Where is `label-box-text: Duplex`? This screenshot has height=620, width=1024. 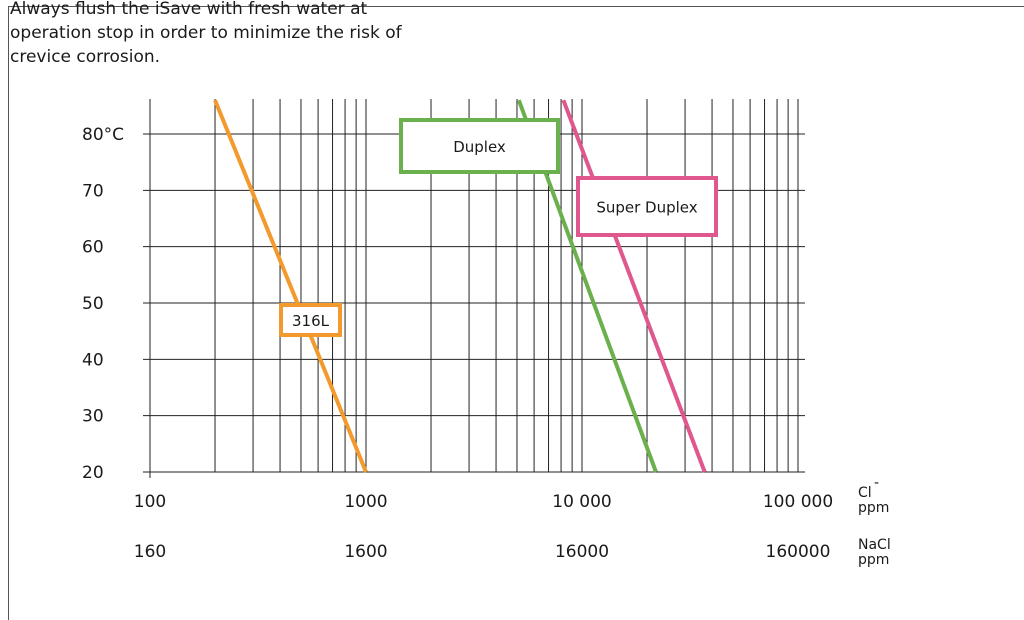 label-box-text: Duplex is located at coordinates (479, 147).